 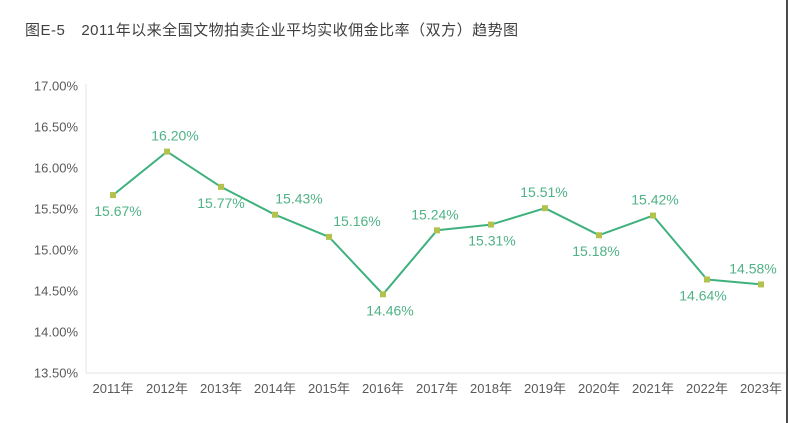 I want to click on x-axis-tick-label: 2015年, so click(x=329, y=388).